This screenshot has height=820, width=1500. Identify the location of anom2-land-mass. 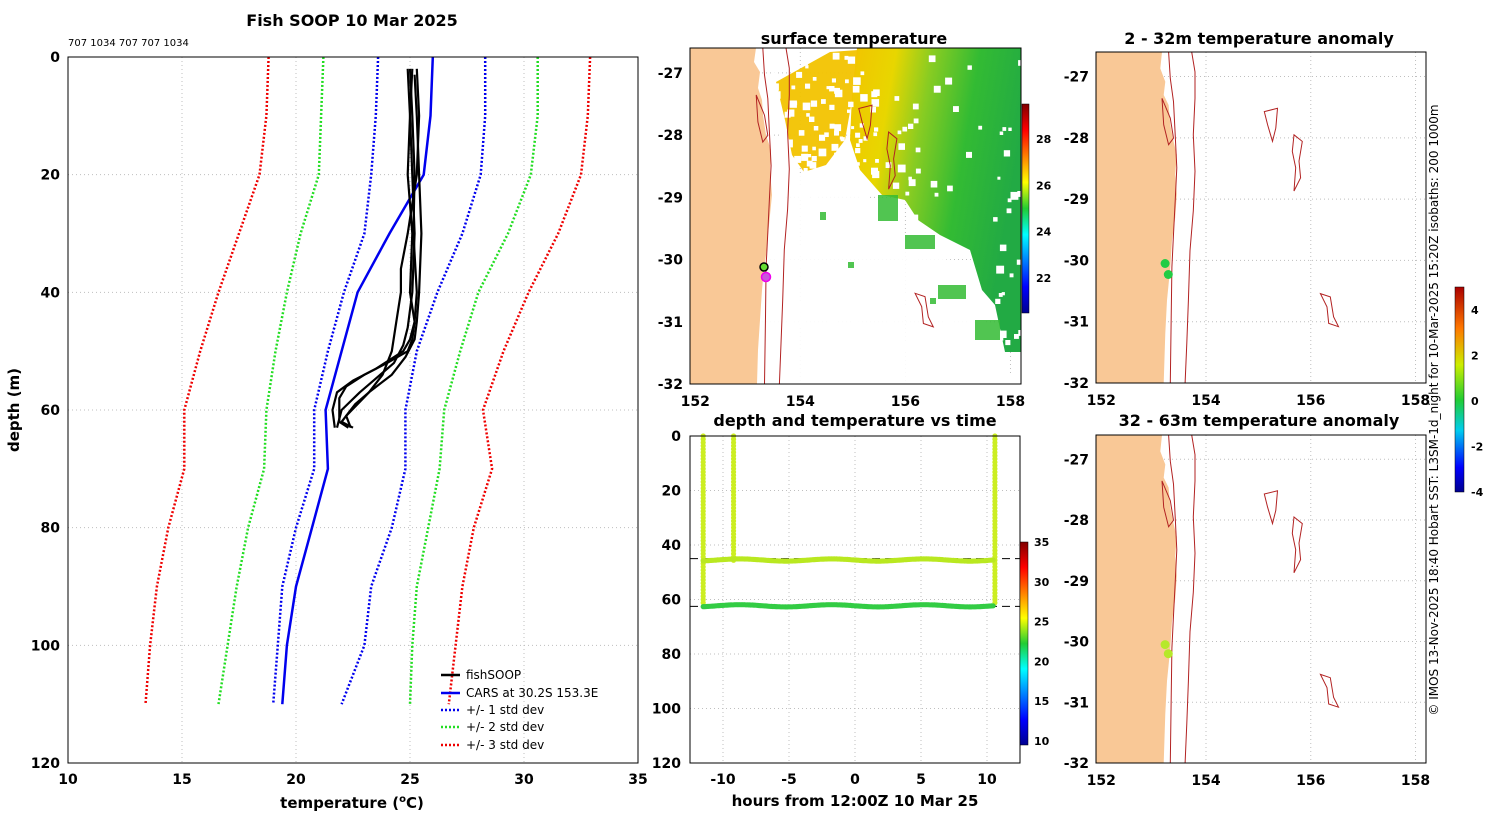
(1136, 599).